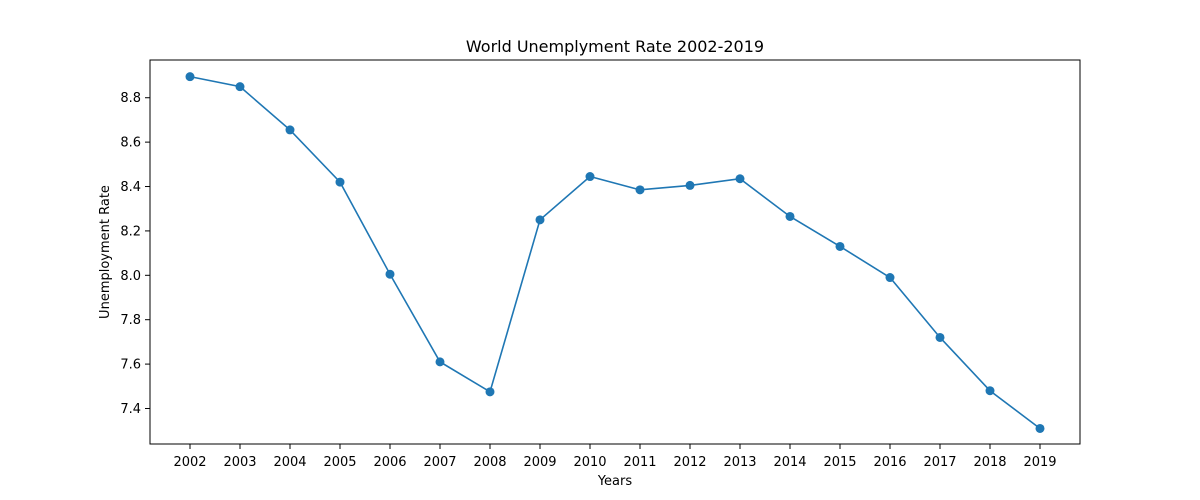  Describe the element at coordinates (389, 462) in the screenshot. I see `x-tick-label: 2006` at that location.